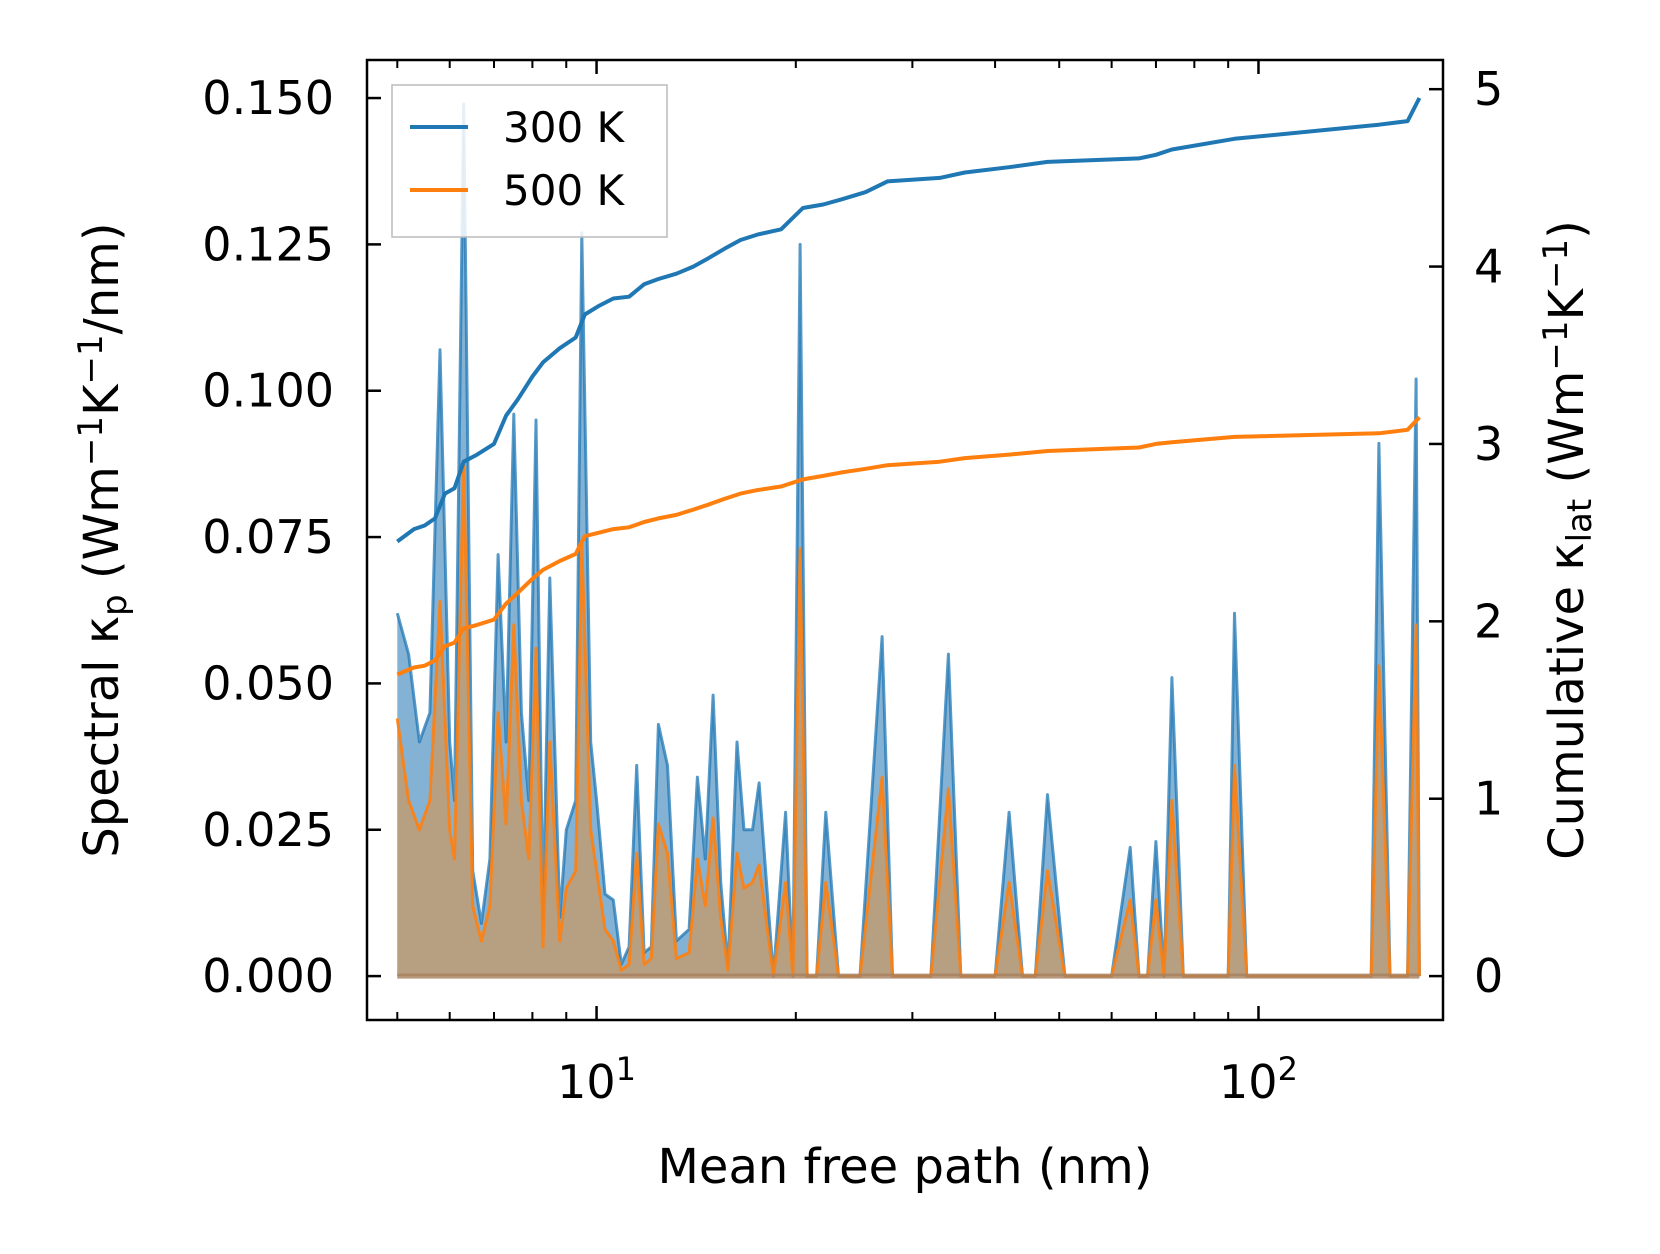  What do you see at coordinates (268, 391) in the screenshot?
I see `y-left-tick-label: 0.100` at bounding box center [268, 391].